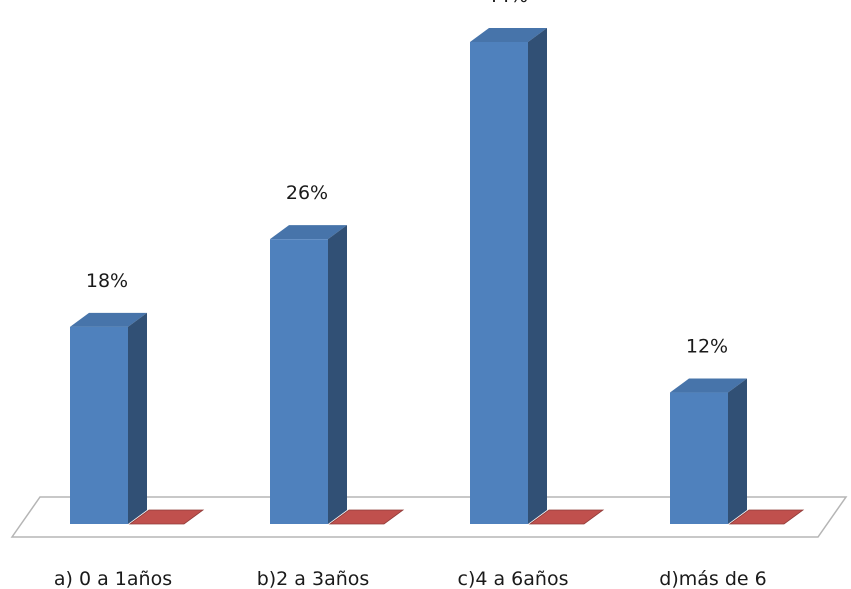 The width and height of the screenshot is (851, 589). I want to click on data-label: 12%, so click(707, 347).